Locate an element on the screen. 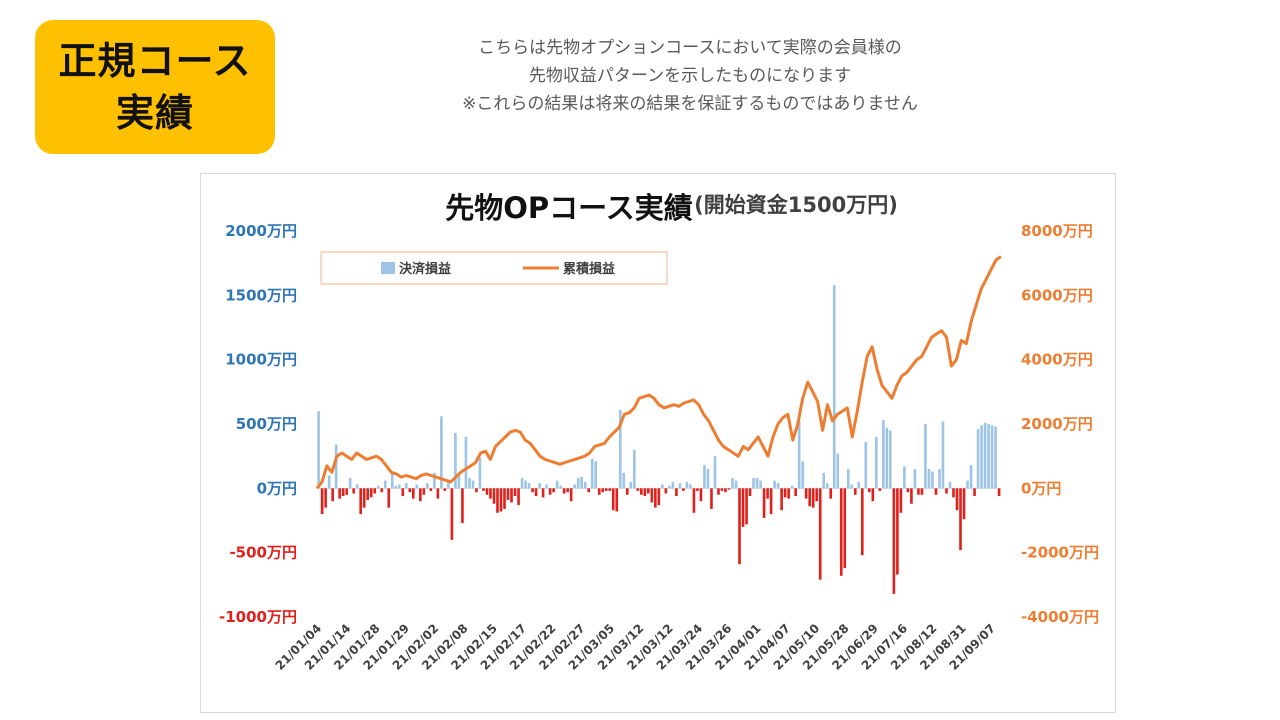 The image size is (1280, 720). left-axis: 2000万円 1500万円 1000万円 500万円 0万円 -500万円 -1000万円 is located at coordinates (258, 424).